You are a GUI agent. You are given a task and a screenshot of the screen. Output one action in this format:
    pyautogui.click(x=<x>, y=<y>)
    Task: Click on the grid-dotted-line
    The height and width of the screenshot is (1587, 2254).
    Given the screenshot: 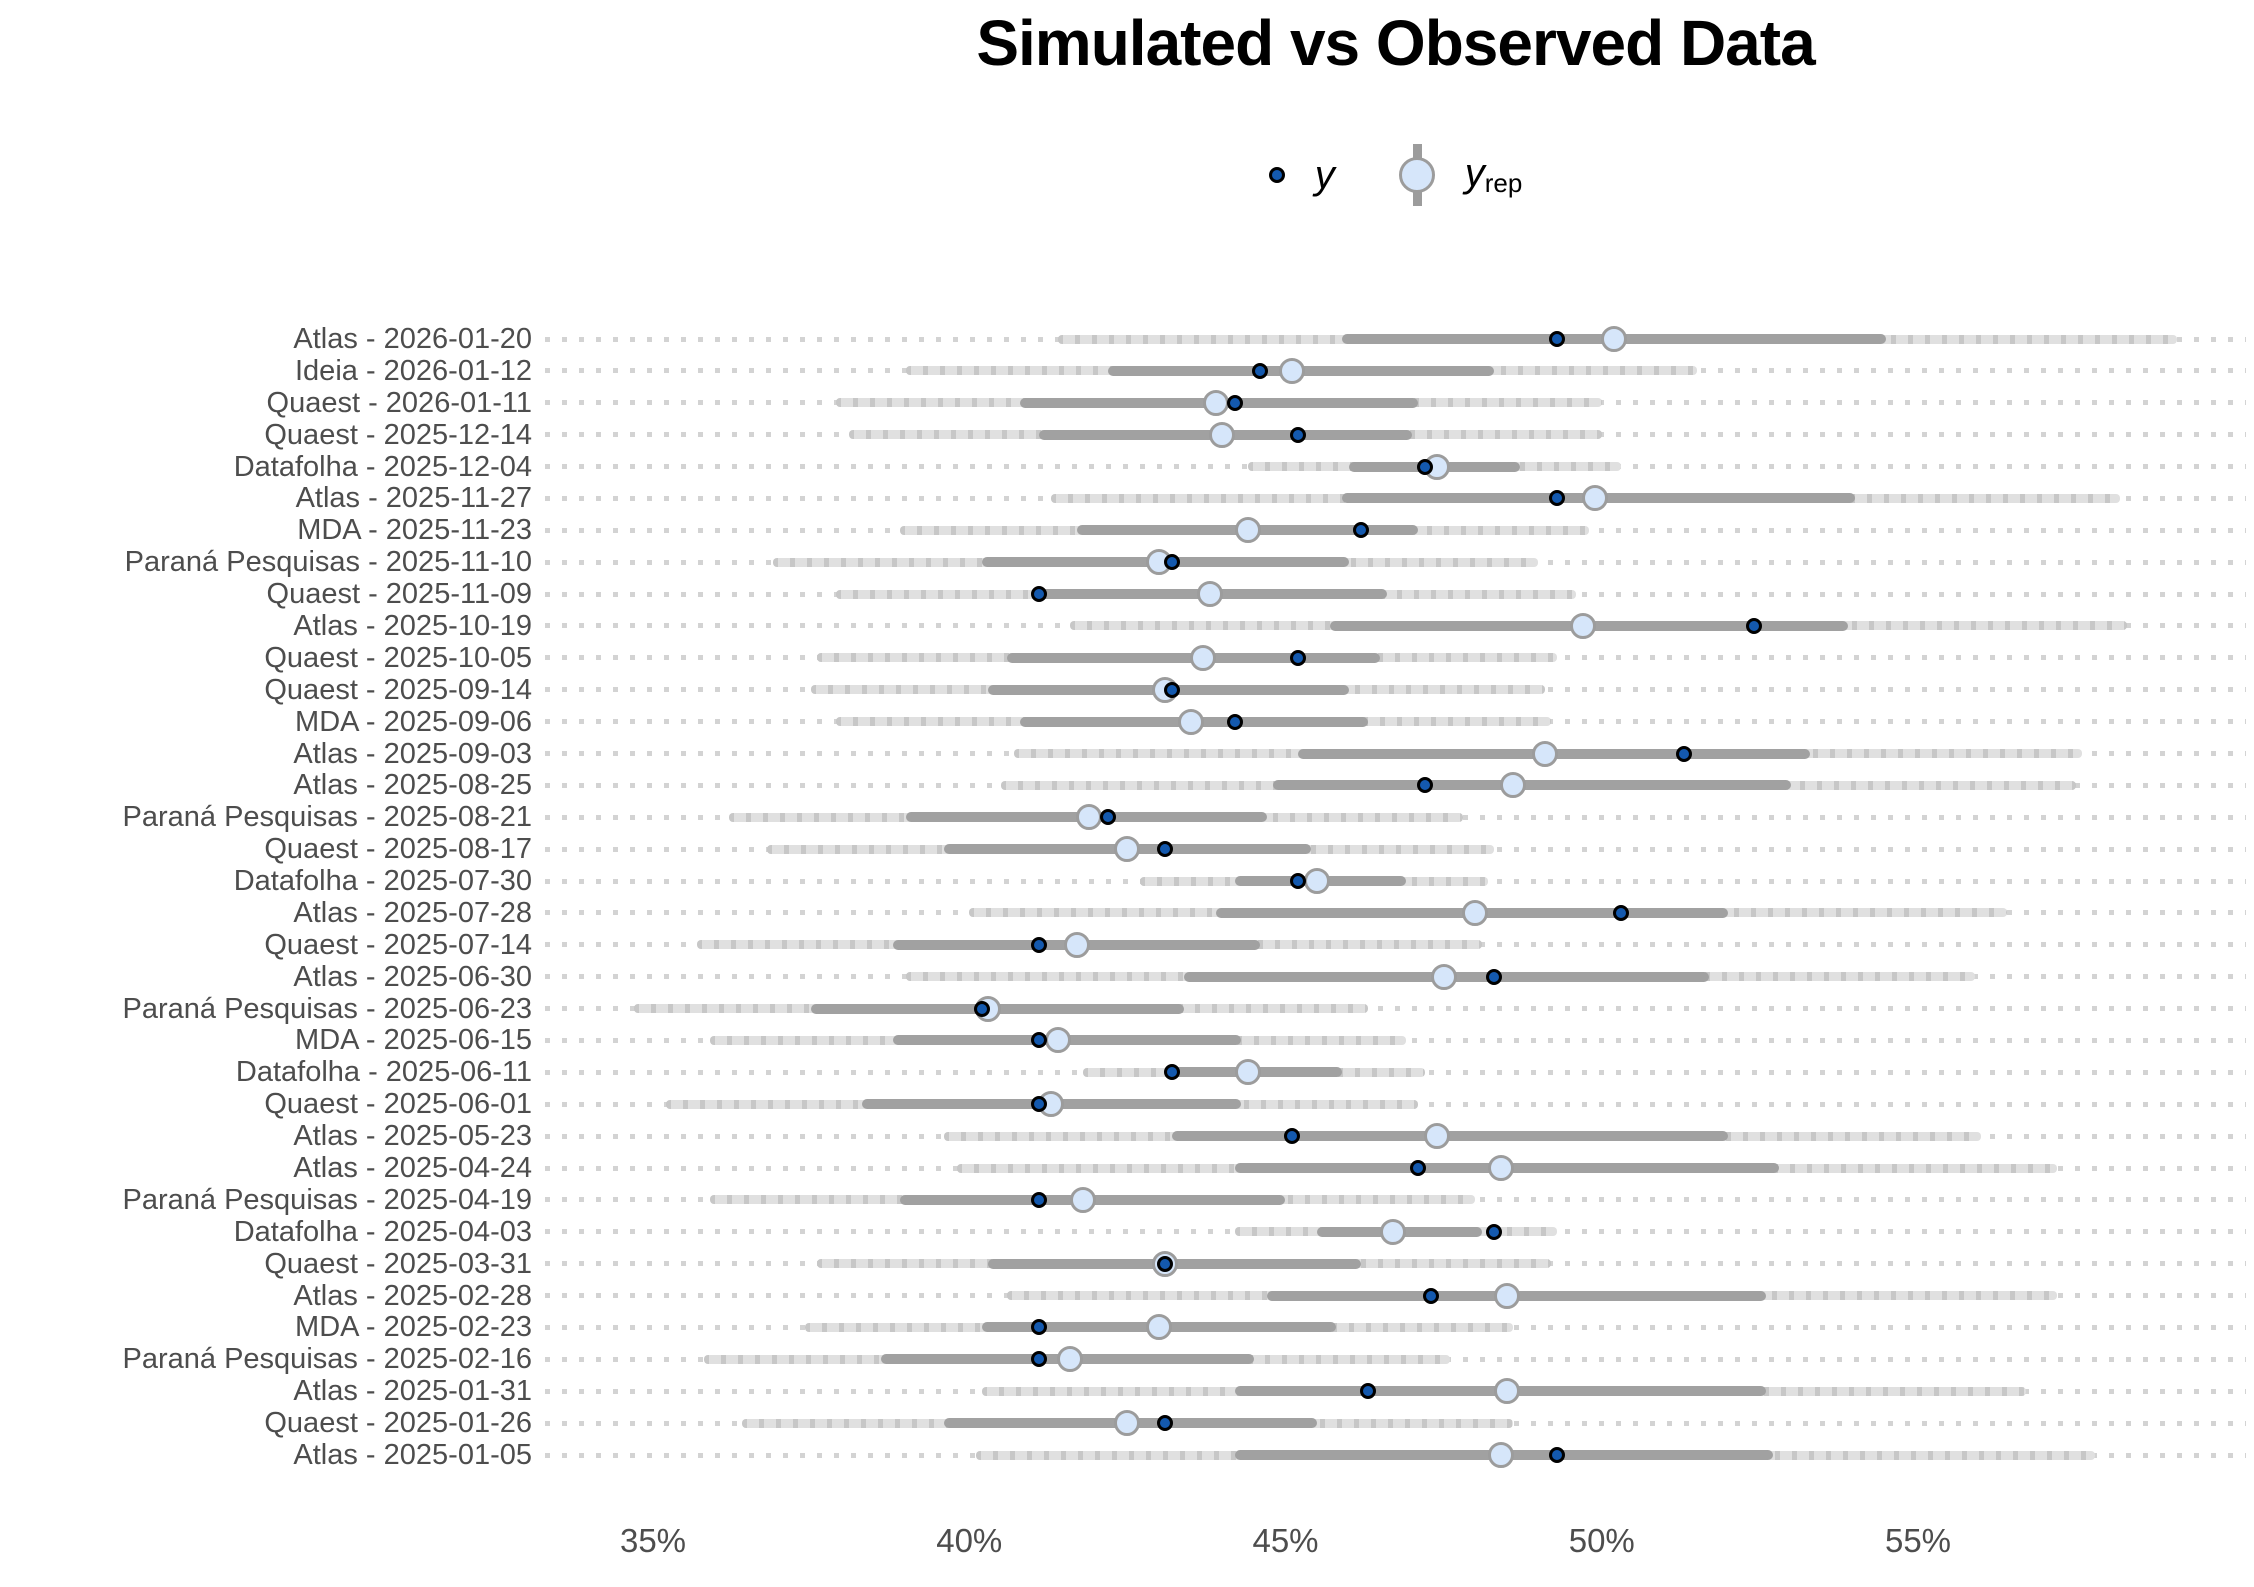 What is the action you would take?
    pyautogui.click(x=1395, y=1009)
    